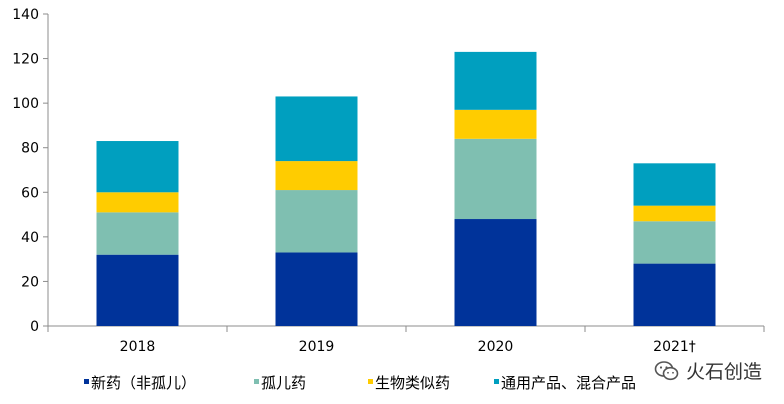 Image resolution: width=784 pixels, height=404 pixels. Describe the element at coordinates (25, 15) in the screenshot. I see `y-tick-label: 140` at that location.